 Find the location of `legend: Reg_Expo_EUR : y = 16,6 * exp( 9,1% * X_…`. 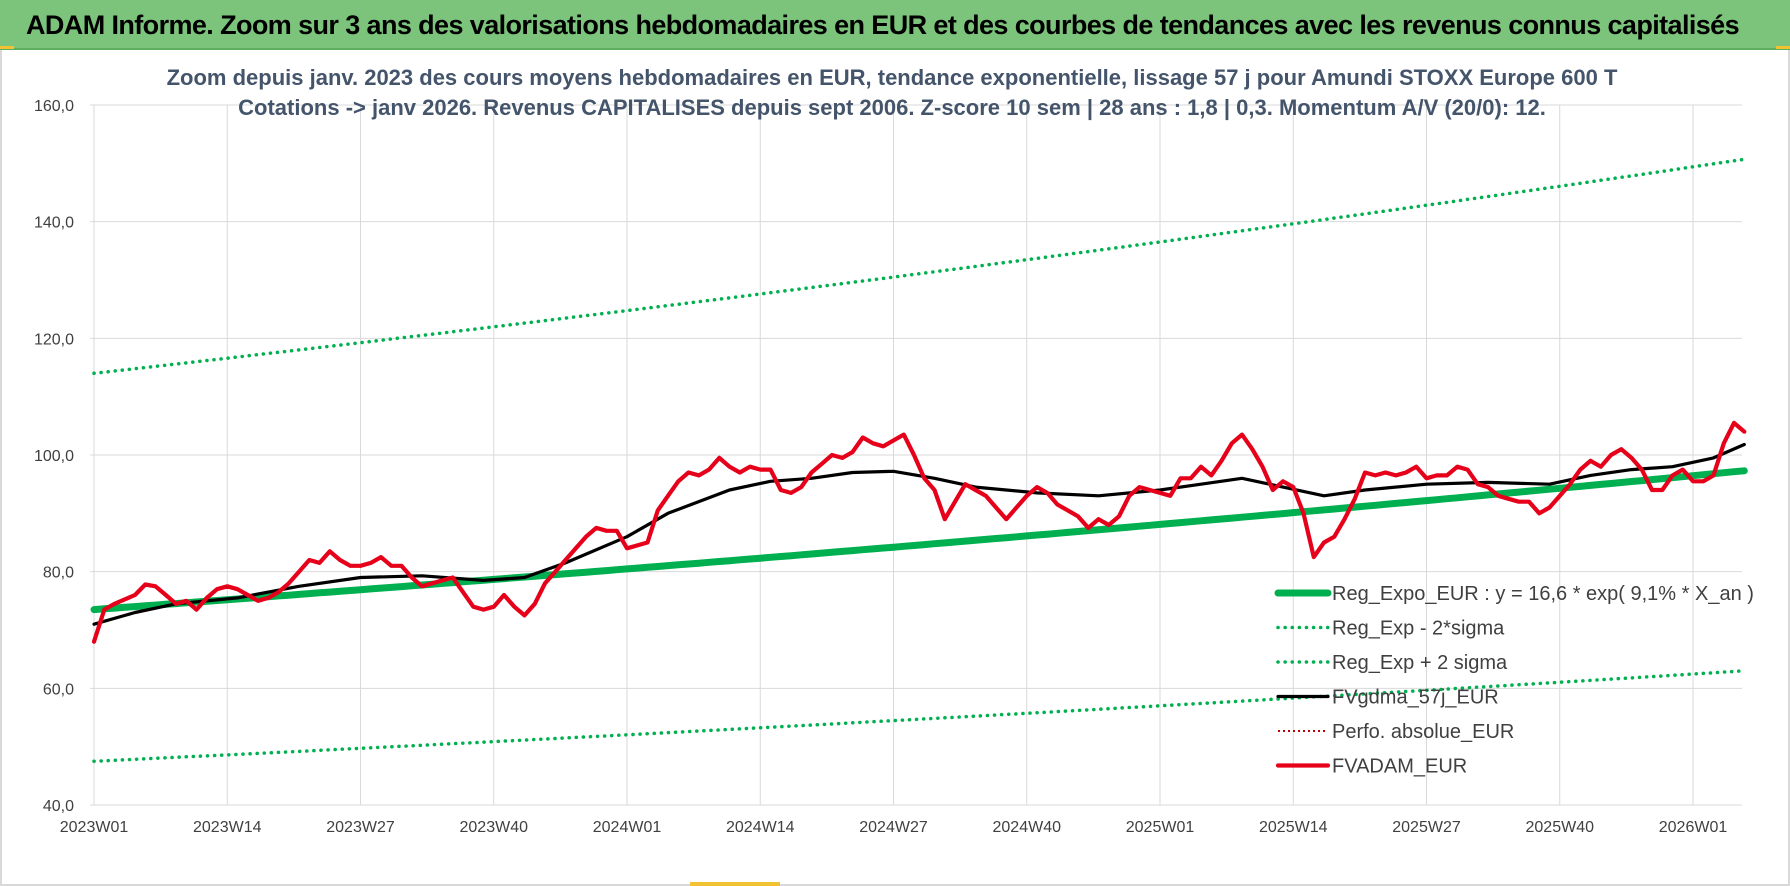

legend: Reg_Expo_EUR : y = 16,6 * exp( 9,1% * X_… is located at coordinates (1514, 680).